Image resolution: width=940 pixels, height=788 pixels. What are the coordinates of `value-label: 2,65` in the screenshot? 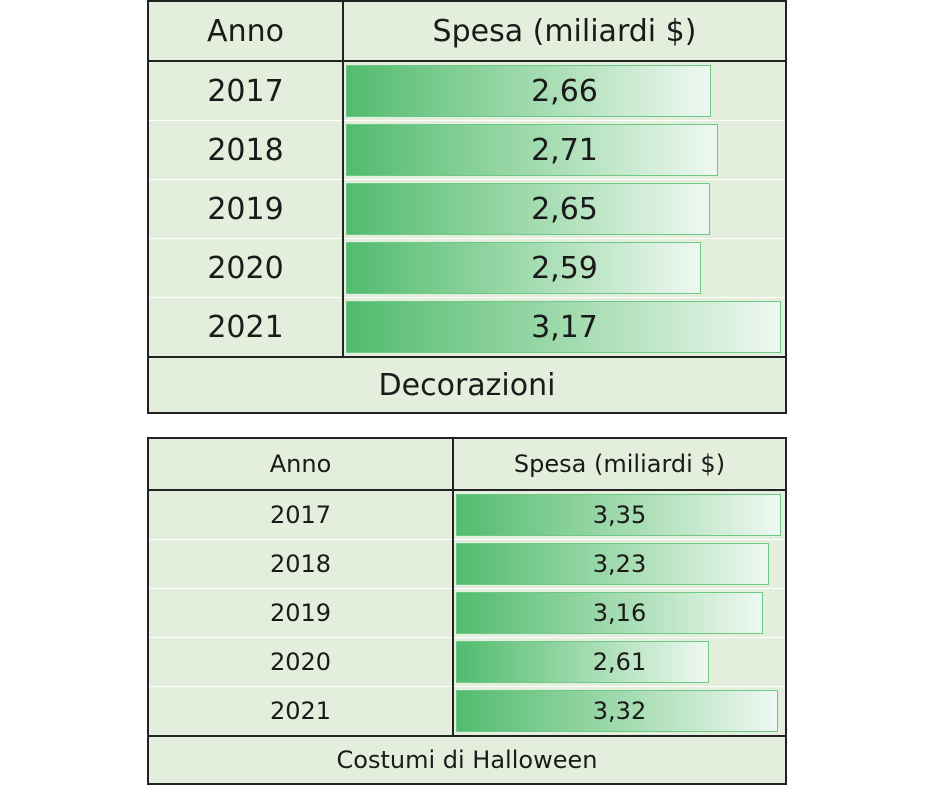 It's located at (564, 209).